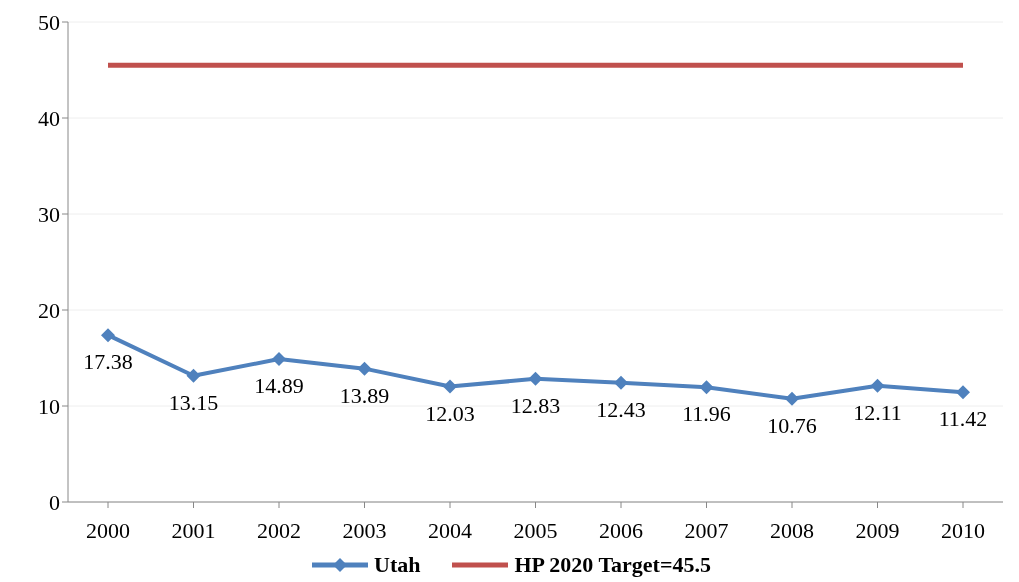 The width and height of the screenshot is (1019, 582). I want to click on x-tick-label: 2002, so click(279, 530).